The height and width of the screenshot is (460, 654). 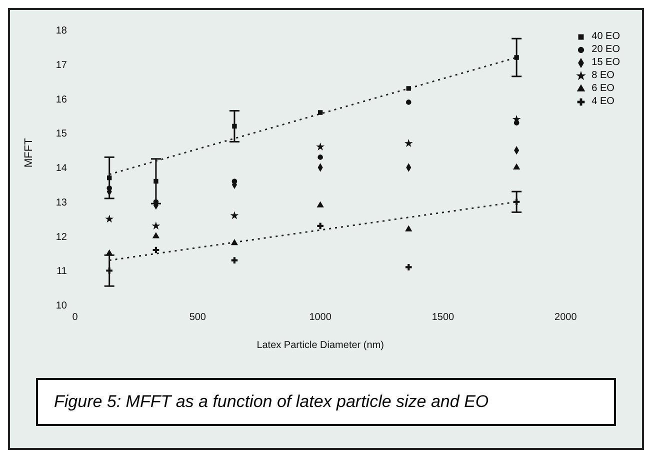 I want to click on legend-label: 4 EO, so click(x=603, y=101).